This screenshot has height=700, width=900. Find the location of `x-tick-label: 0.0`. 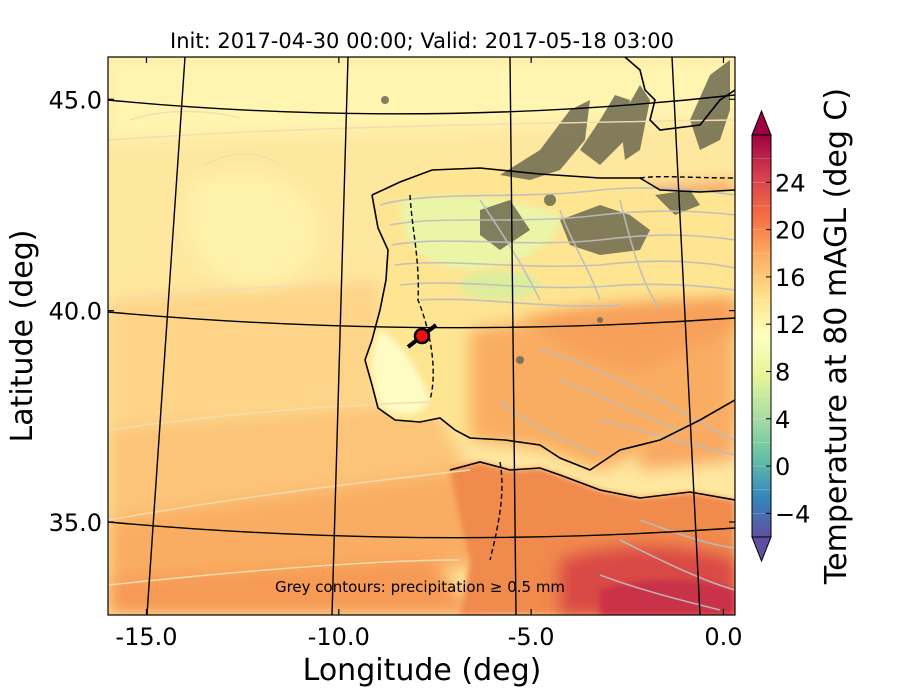

x-tick-label: 0.0 is located at coordinates (723, 637).